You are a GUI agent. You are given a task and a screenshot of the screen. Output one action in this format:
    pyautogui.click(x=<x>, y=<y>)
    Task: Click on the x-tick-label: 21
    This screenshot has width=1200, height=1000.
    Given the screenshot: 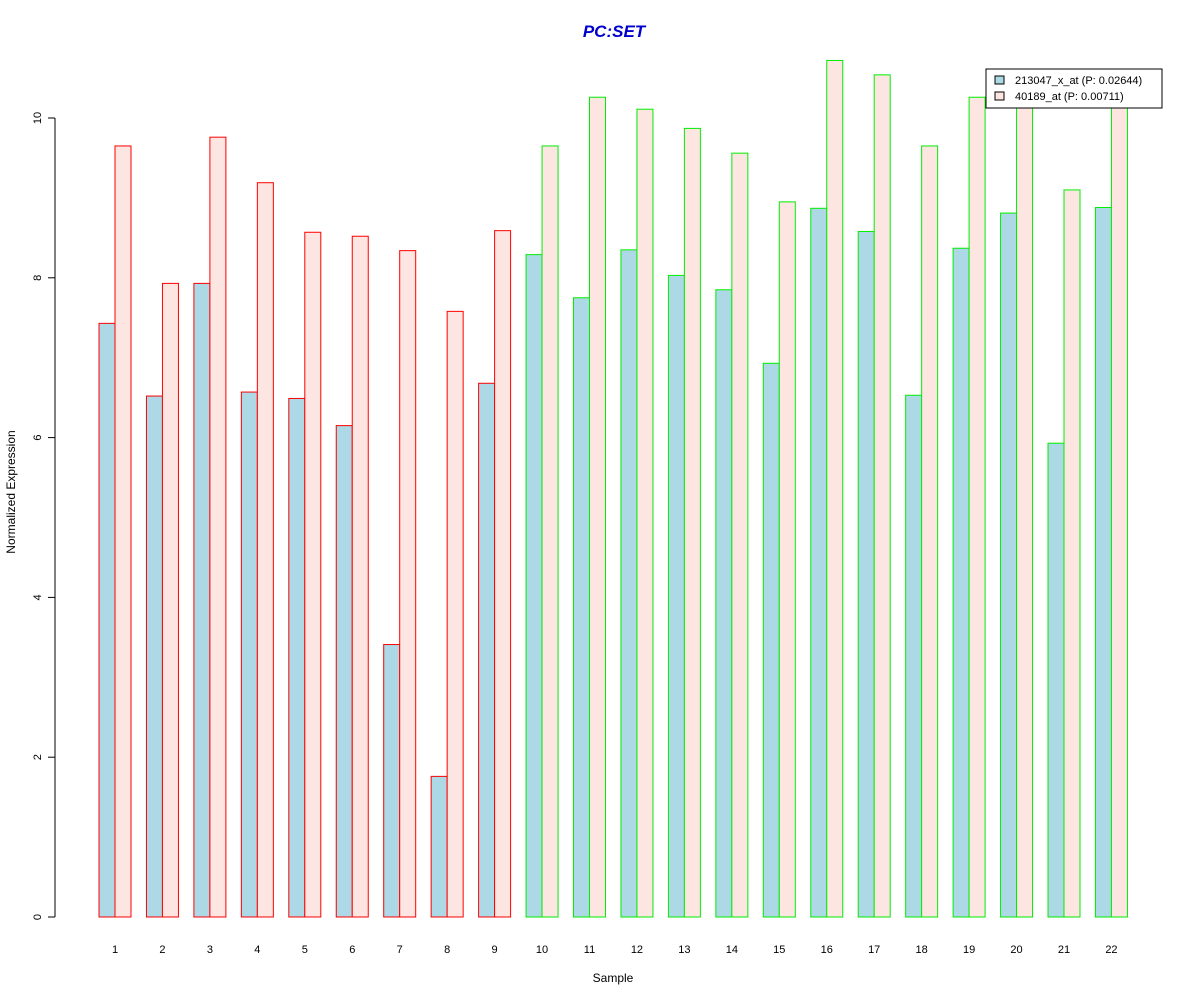 What is the action you would take?
    pyautogui.click(x=1064, y=950)
    